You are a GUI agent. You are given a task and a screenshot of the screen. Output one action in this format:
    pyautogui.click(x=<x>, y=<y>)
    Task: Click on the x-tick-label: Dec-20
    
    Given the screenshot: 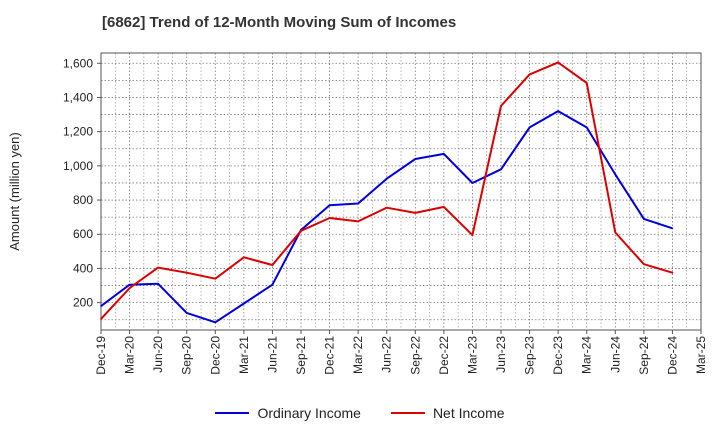 What is the action you would take?
    pyautogui.click(x=215, y=355)
    